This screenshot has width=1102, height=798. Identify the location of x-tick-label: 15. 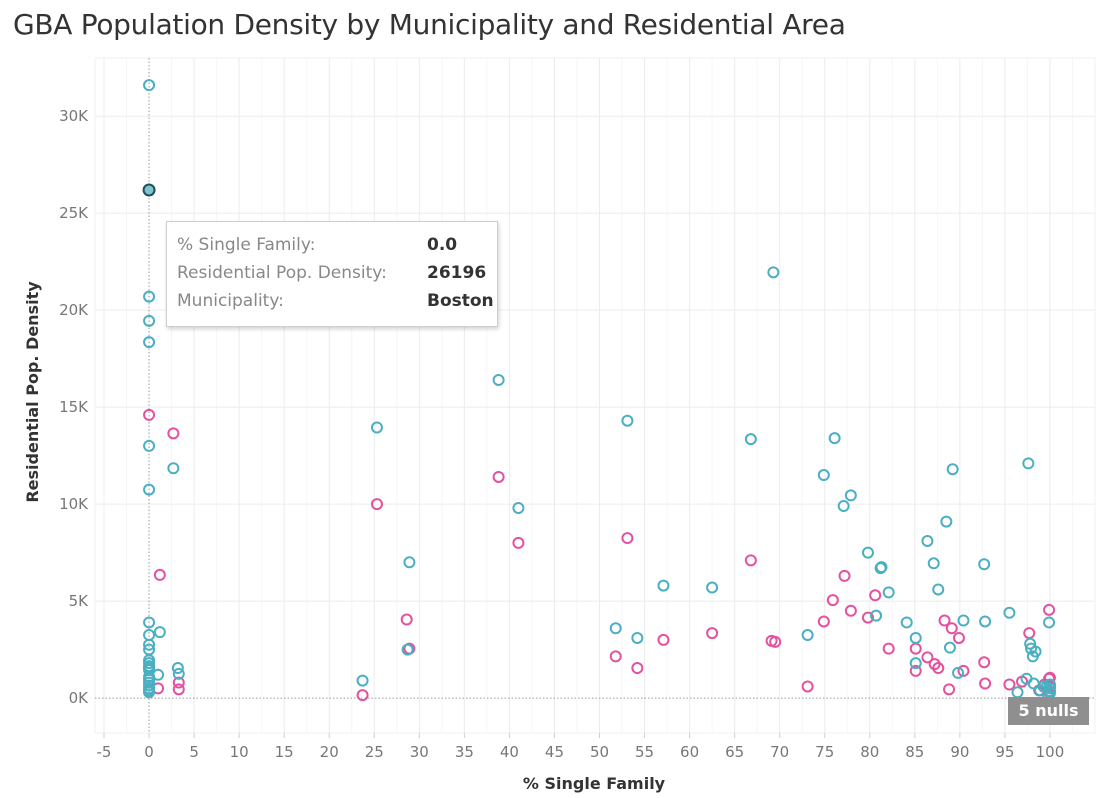
(284, 752).